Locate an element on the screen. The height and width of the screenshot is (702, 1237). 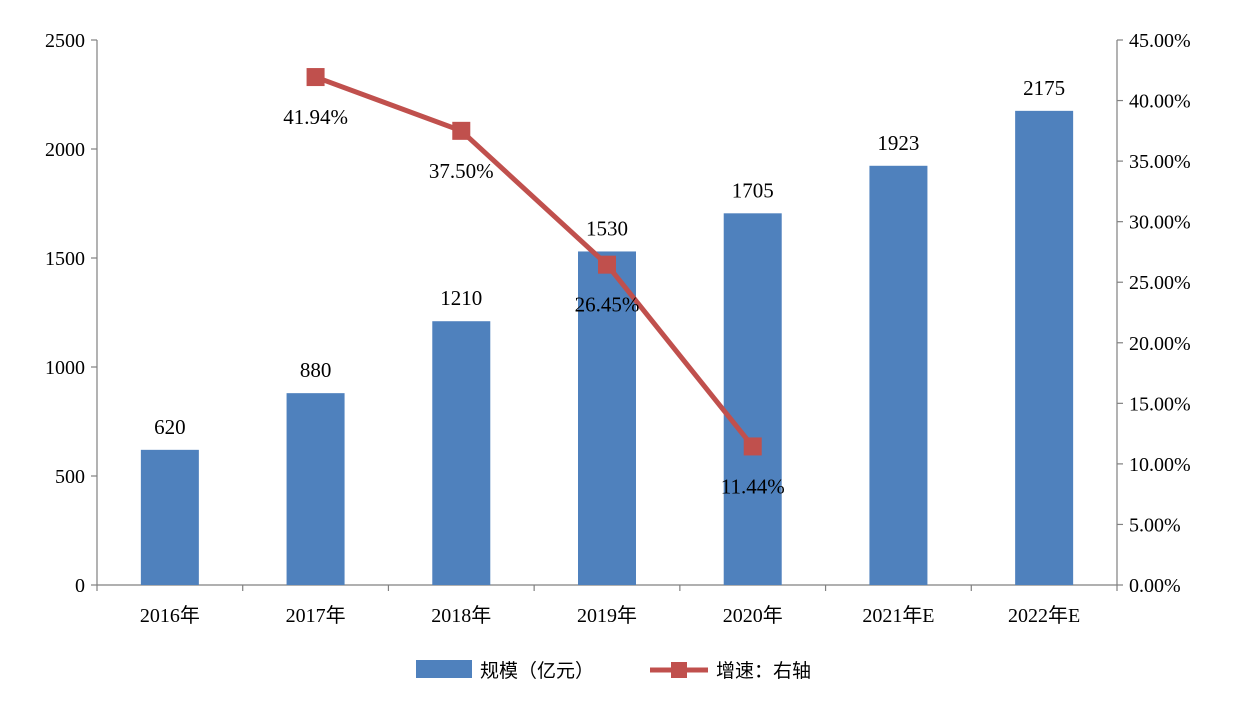
x-tick-label: 2019年 is located at coordinates (607, 615).